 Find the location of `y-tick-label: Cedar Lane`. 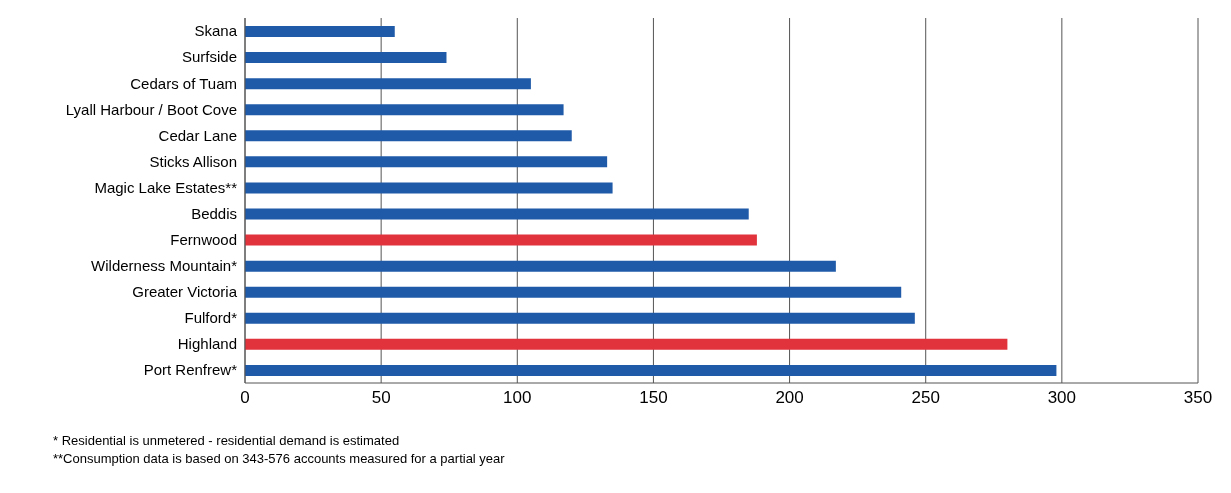

y-tick-label: Cedar Lane is located at coordinates (197, 135).